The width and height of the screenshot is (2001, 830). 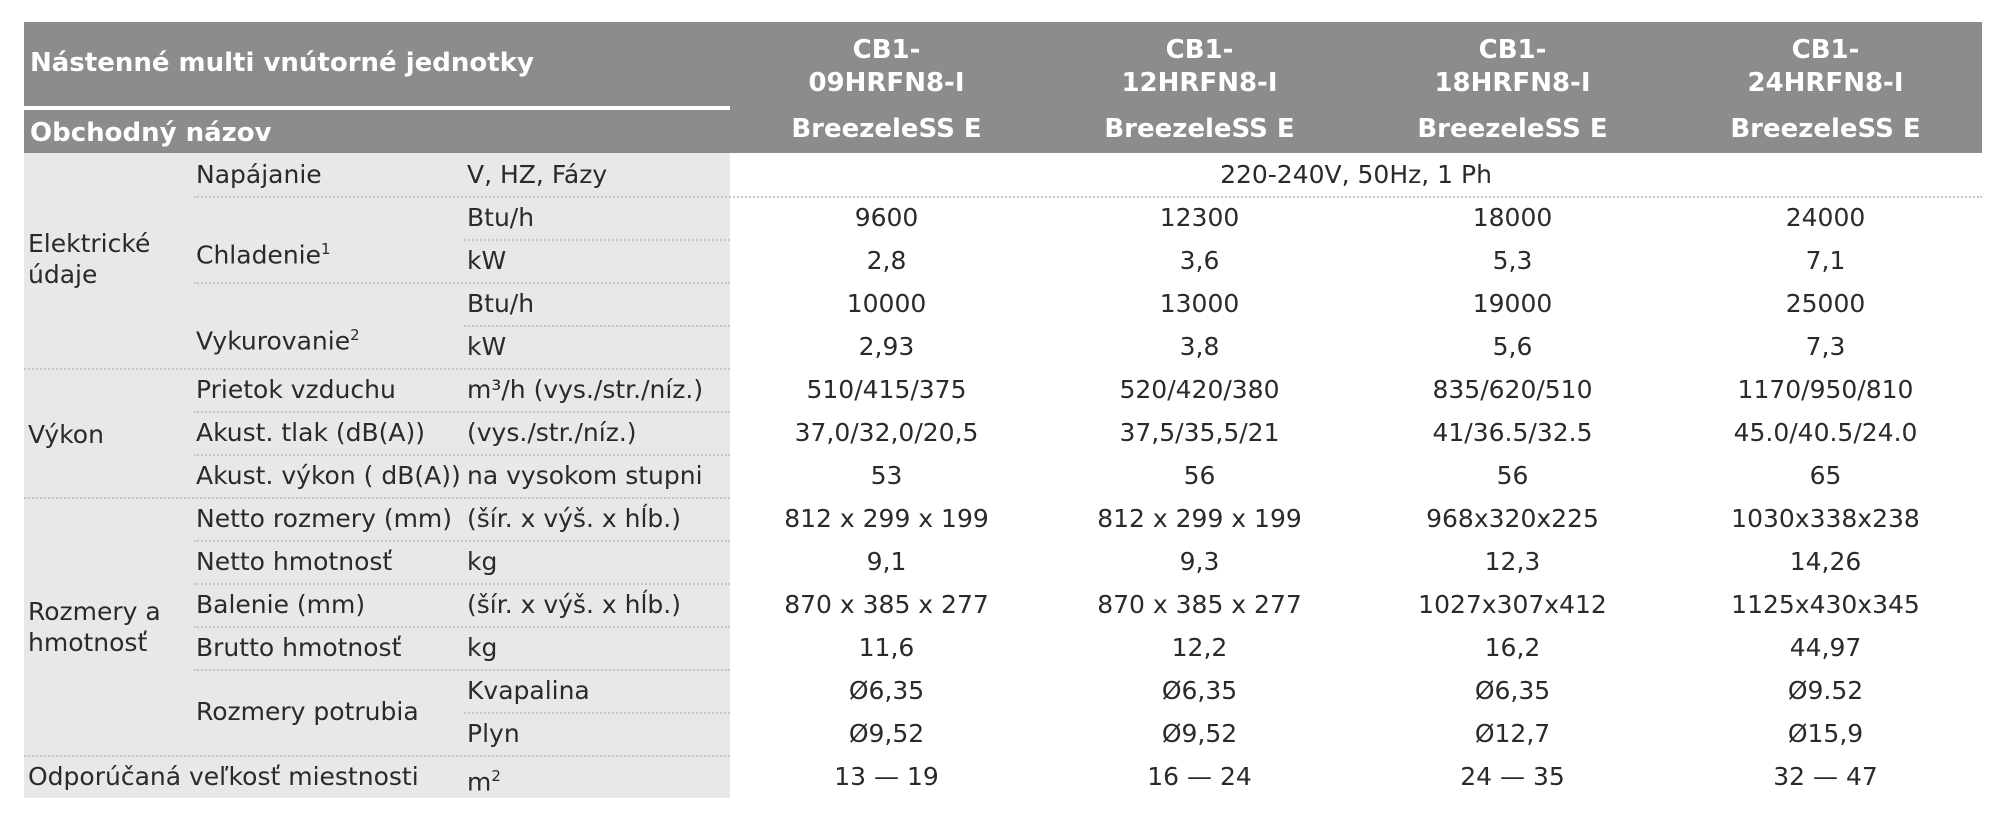 What do you see at coordinates (1825, 561) in the screenshot?
I see `value-cell: 14,26` at bounding box center [1825, 561].